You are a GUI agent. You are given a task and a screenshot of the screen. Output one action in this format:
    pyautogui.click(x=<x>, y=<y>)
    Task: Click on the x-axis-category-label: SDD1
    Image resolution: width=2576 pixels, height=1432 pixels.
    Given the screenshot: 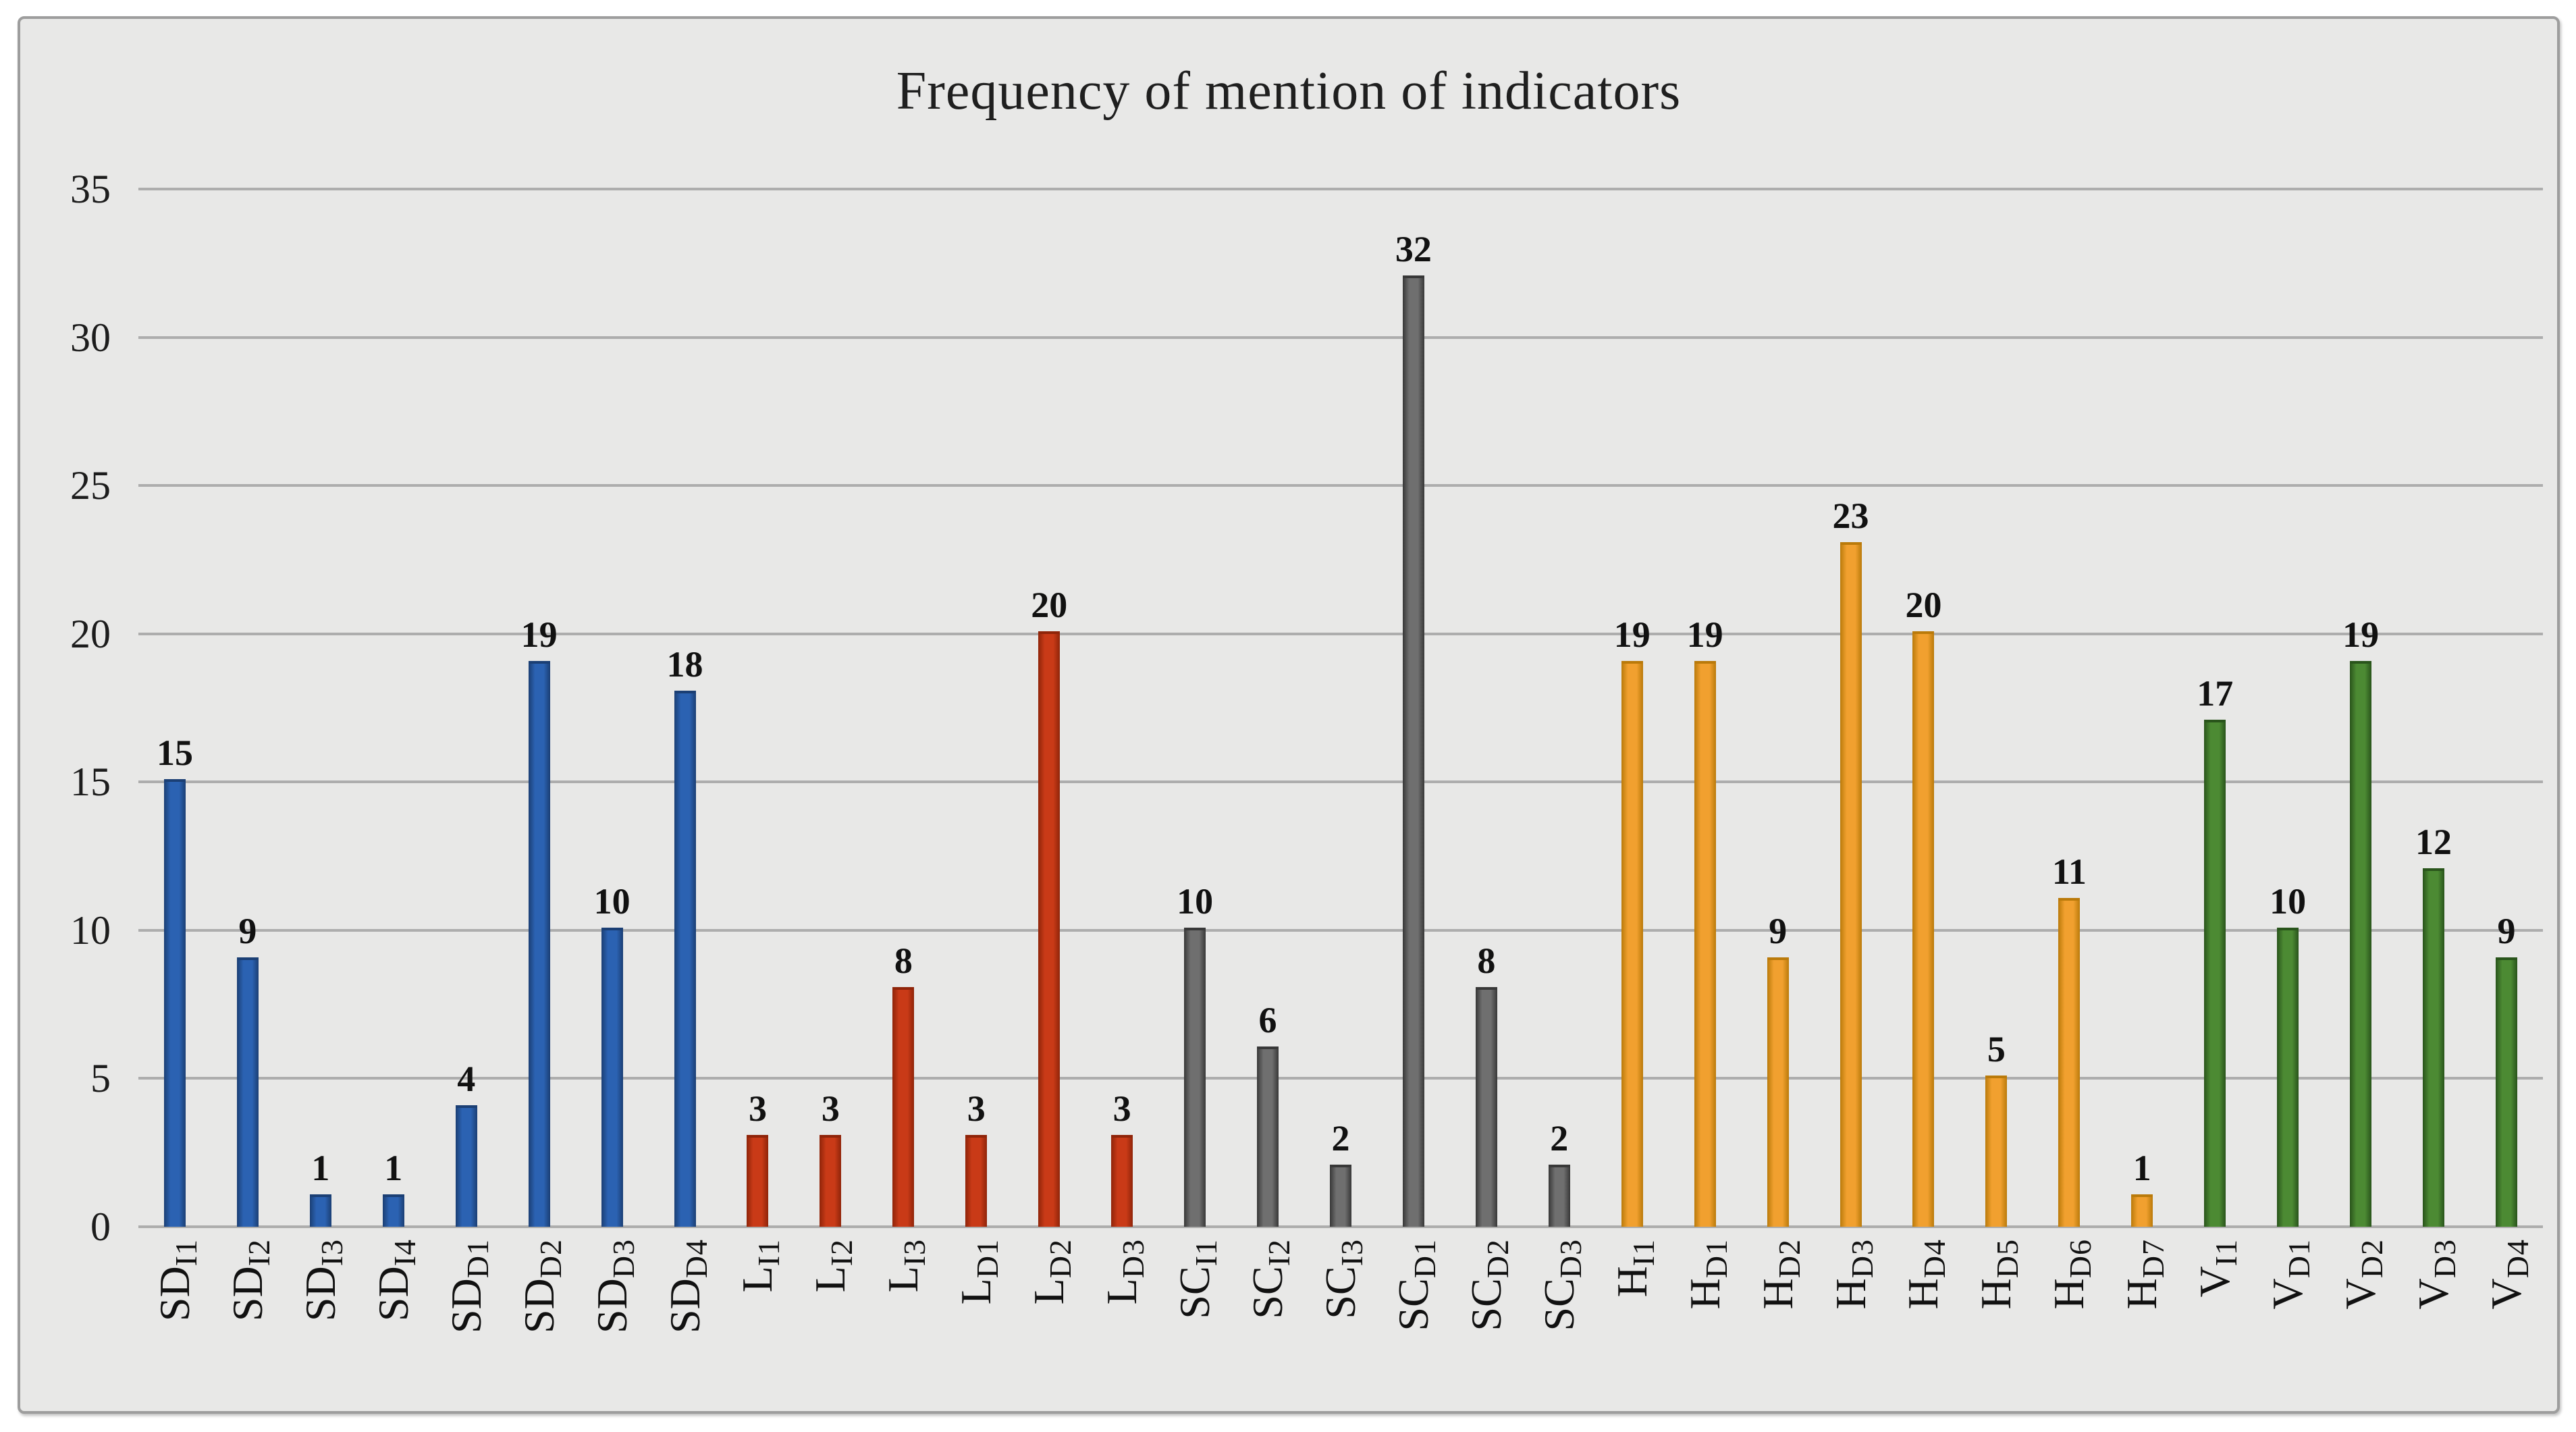 What is the action you would take?
    pyautogui.click(x=468, y=1318)
    